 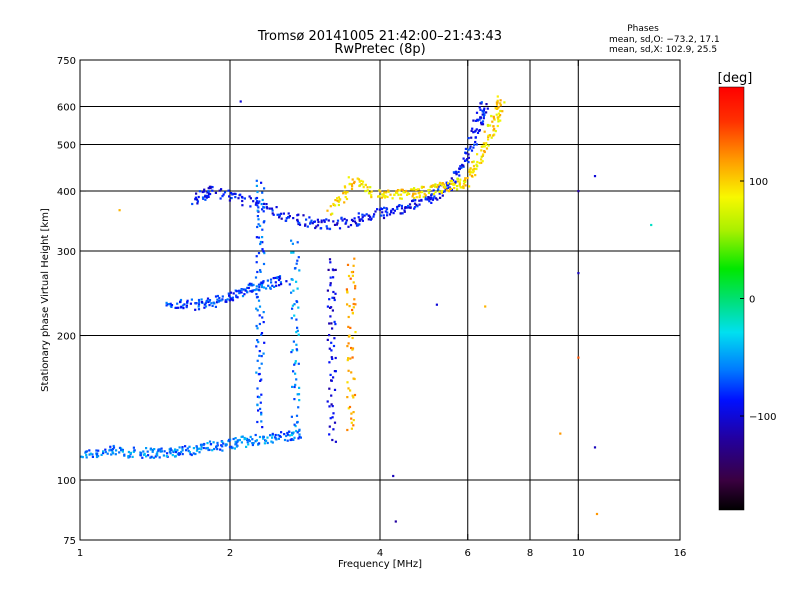 I want to click on y-axis-label: Stationary phase Virtual Height [km], so click(x=45, y=300).